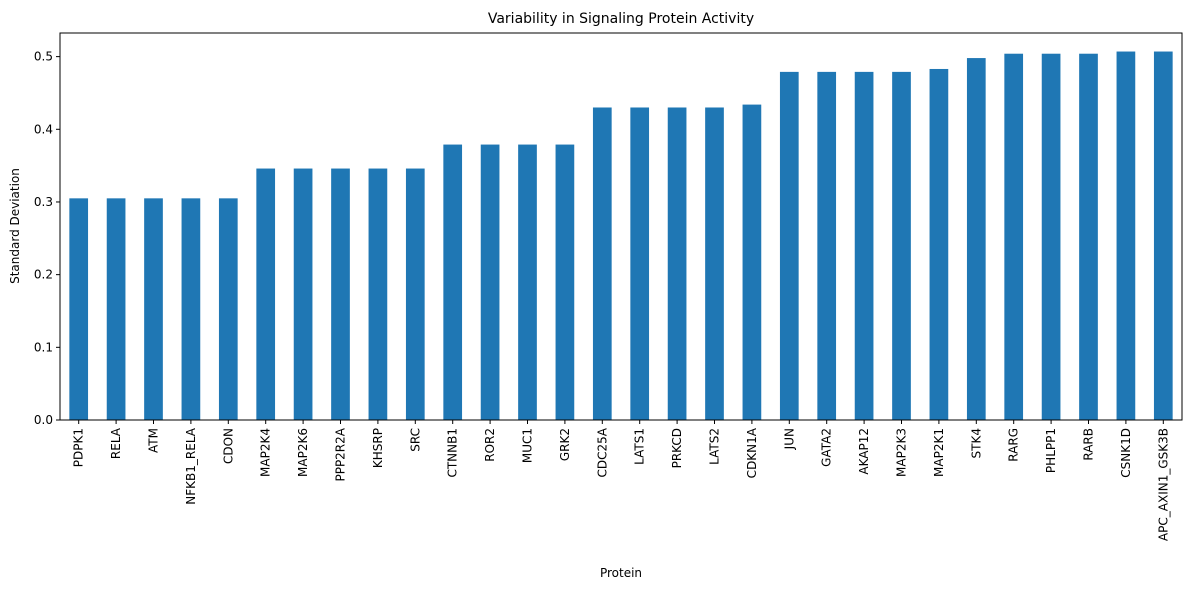 Image resolution: width=1189 pixels, height=594 pixels. Describe the element at coordinates (228, 309) in the screenshot. I see `bar-cdon` at that location.